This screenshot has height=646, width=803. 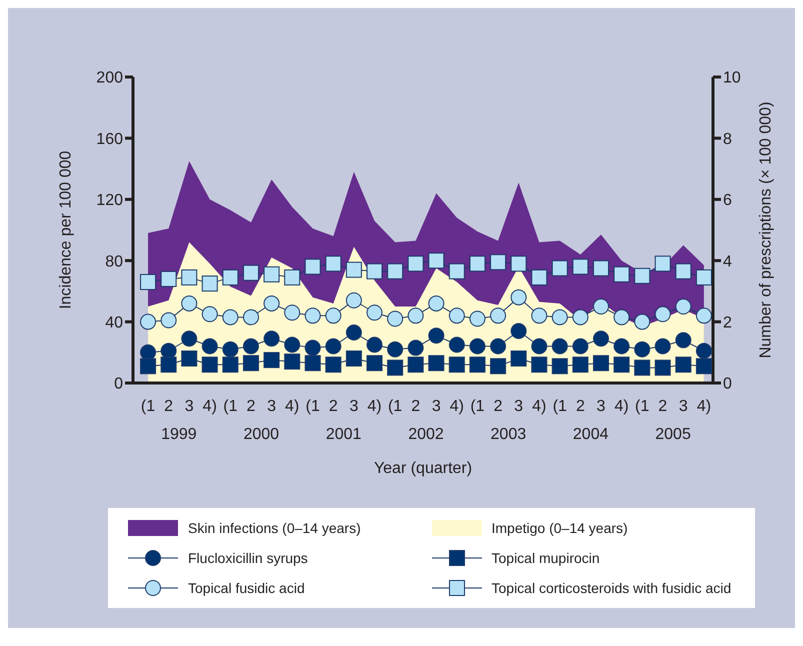 What do you see at coordinates (508, 434) in the screenshot?
I see `text: 2003` at bounding box center [508, 434].